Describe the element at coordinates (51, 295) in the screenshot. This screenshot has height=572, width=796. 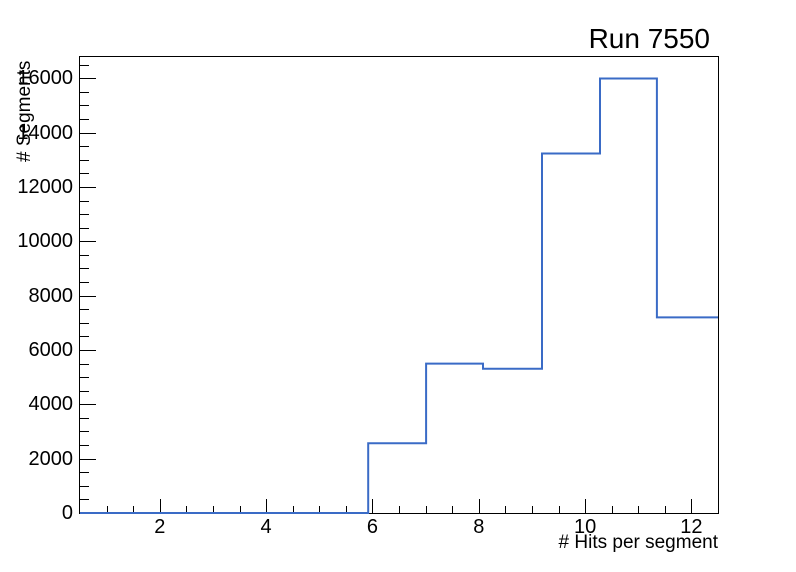
I see `y-tick-label: 8000` at that location.